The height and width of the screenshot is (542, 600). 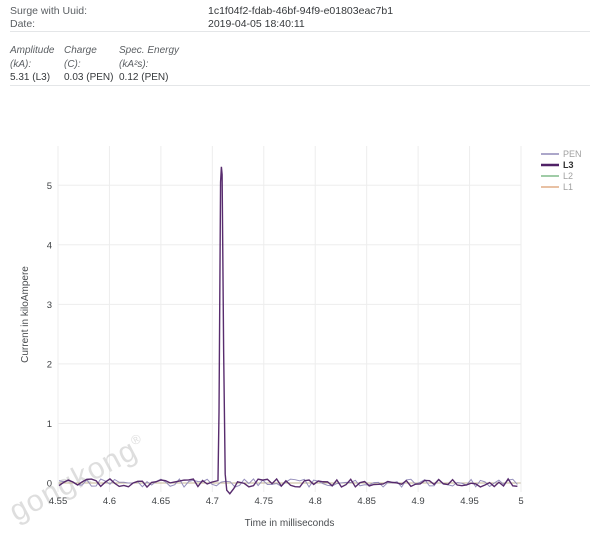 I want to click on legend-label-L1: L1, so click(x=568, y=187).